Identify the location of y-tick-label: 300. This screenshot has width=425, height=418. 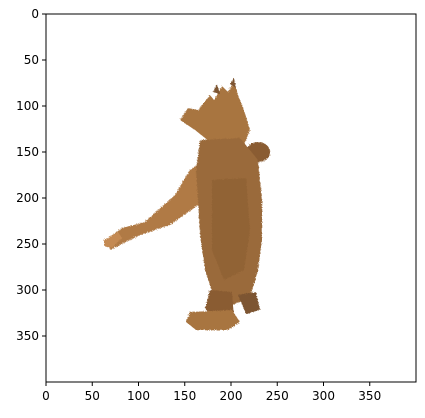
(27, 290).